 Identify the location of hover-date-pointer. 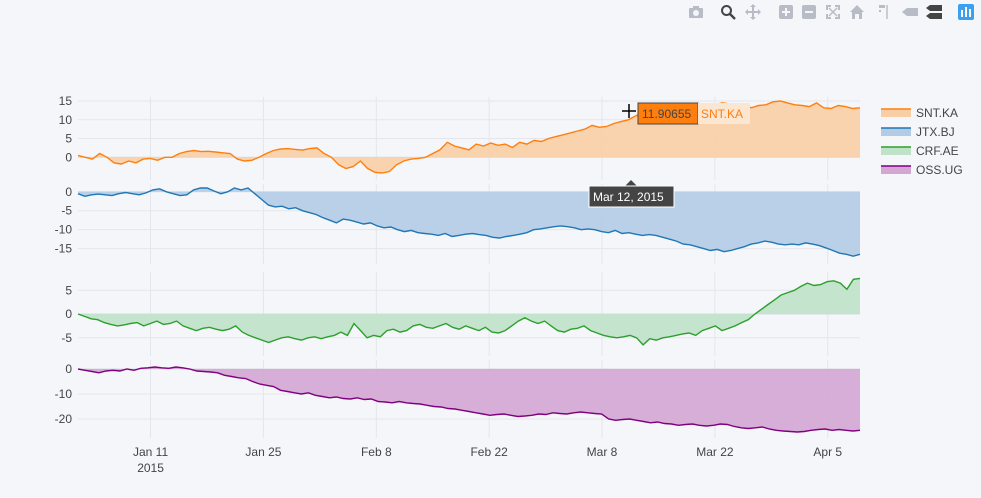
(631, 183).